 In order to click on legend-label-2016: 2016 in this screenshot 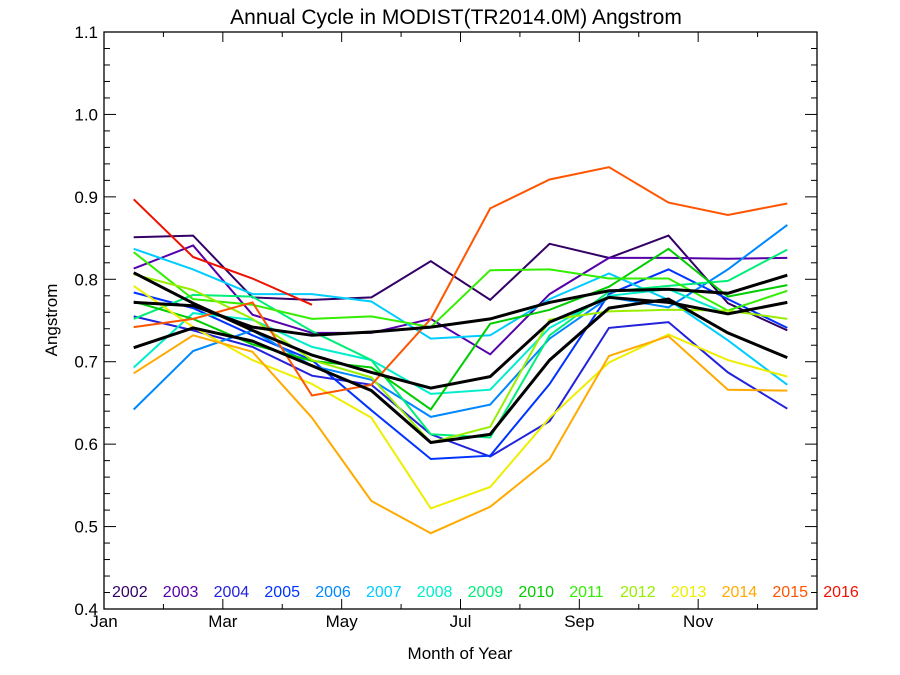, I will do `click(841, 592)`.